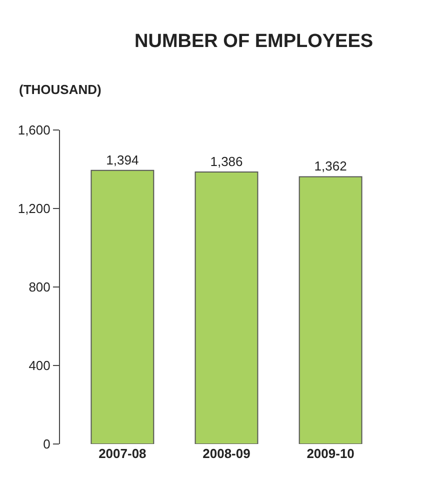  What do you see at coordinates (34, 208) in the screenshot?
I see `y-tick-label: 1,200` at bounding box center [34, 208].